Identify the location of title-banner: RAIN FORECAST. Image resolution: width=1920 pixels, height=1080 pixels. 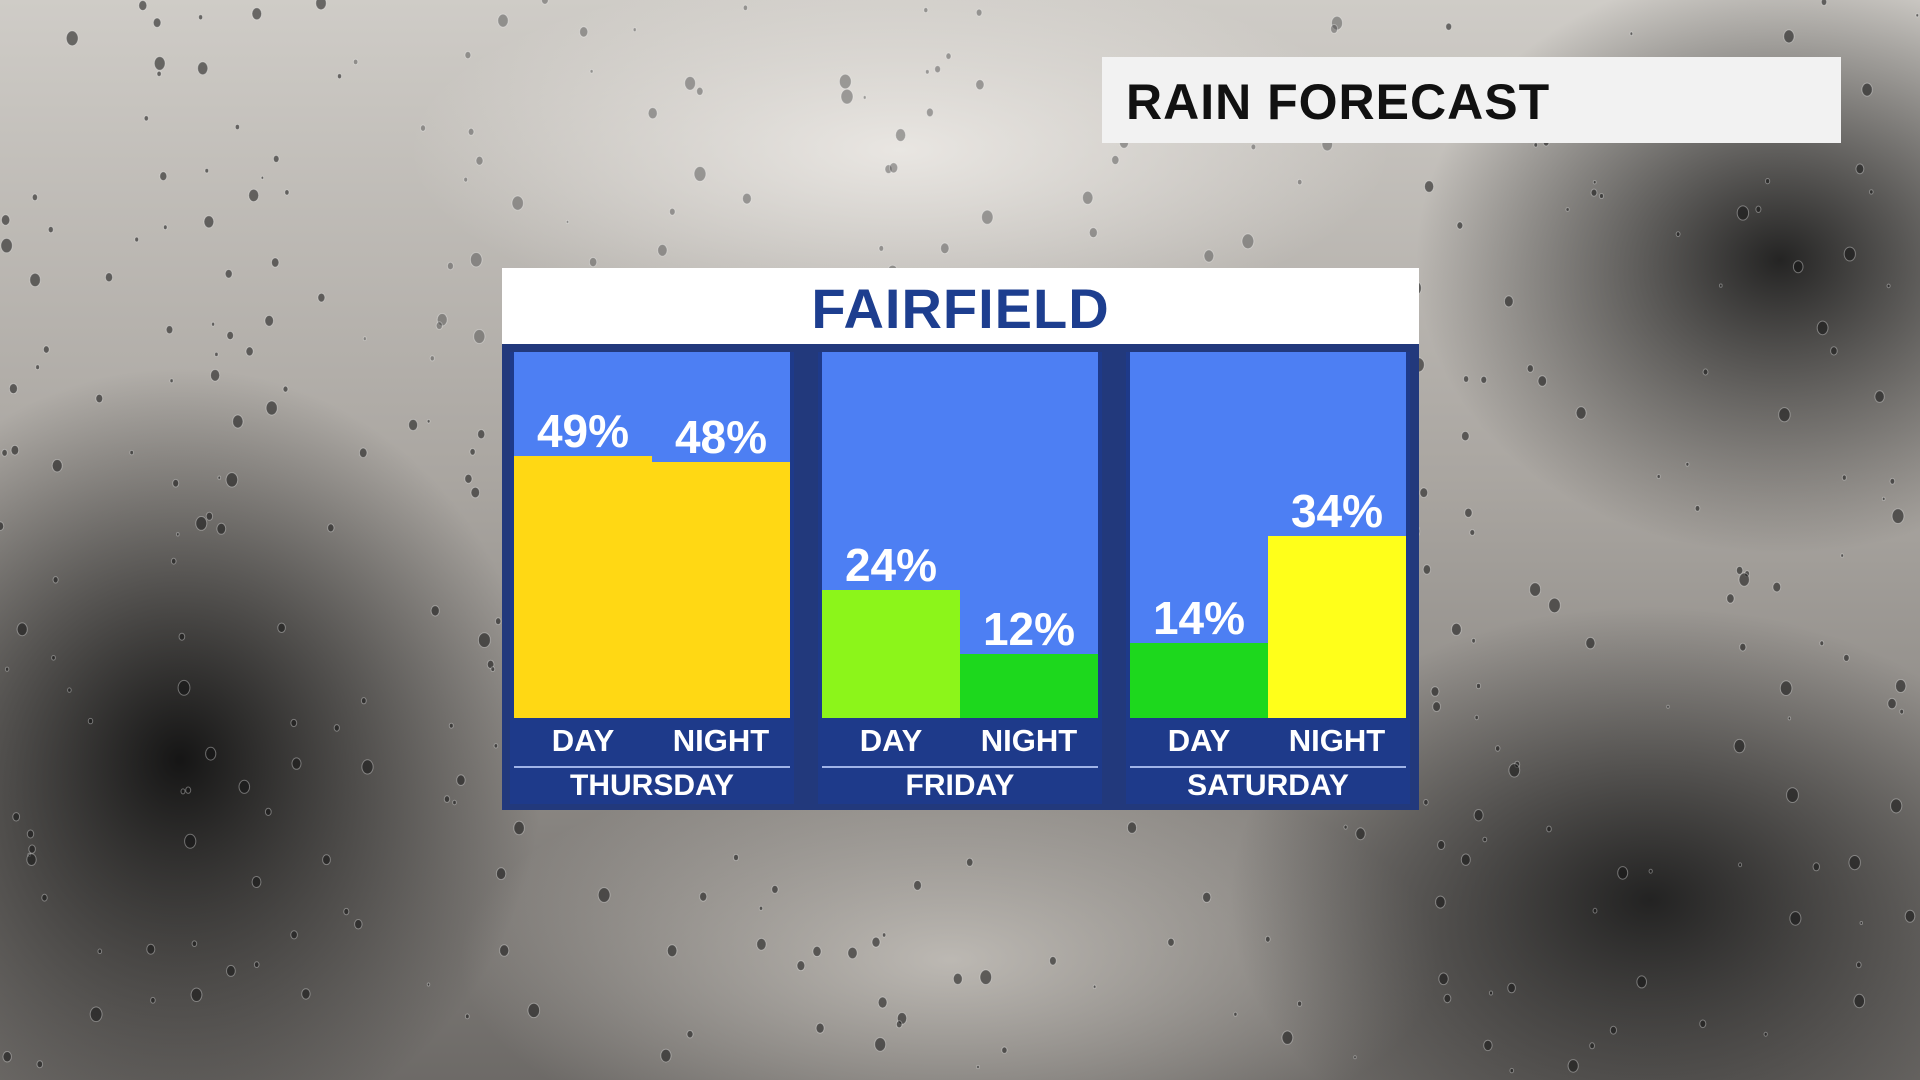
(1471, 100).